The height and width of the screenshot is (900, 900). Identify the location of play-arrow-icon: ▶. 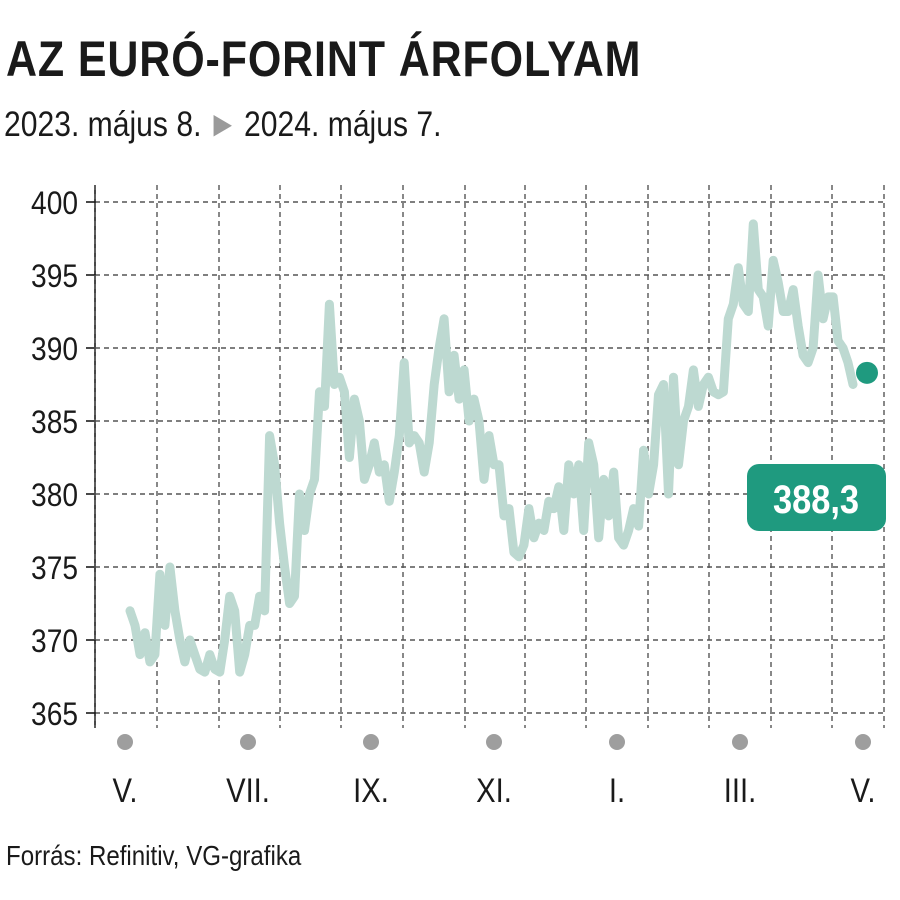
(223, 123).